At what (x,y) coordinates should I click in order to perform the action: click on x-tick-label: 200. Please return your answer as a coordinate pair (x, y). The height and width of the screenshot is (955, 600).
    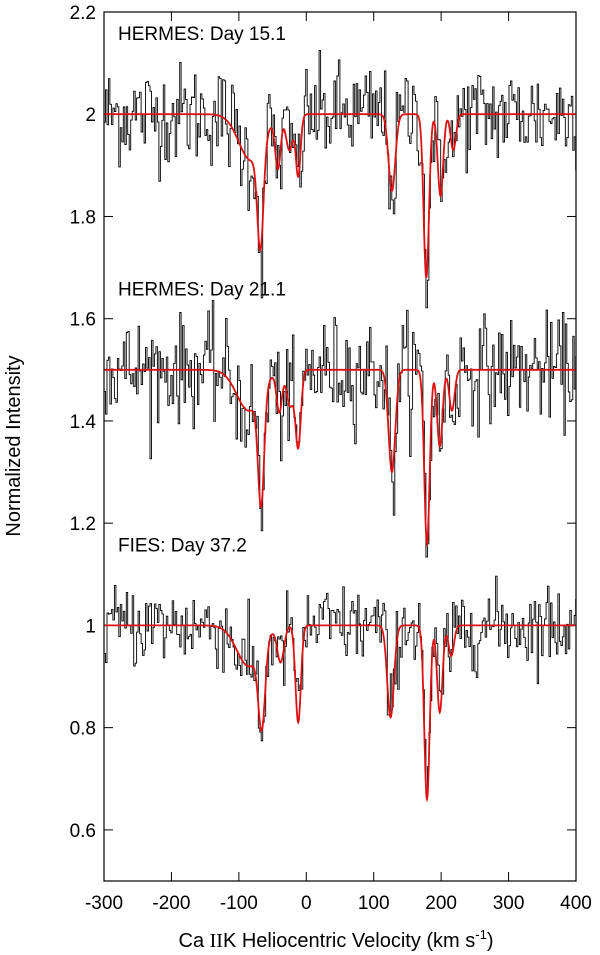
    Looking at the image, I should click on (441, 903).